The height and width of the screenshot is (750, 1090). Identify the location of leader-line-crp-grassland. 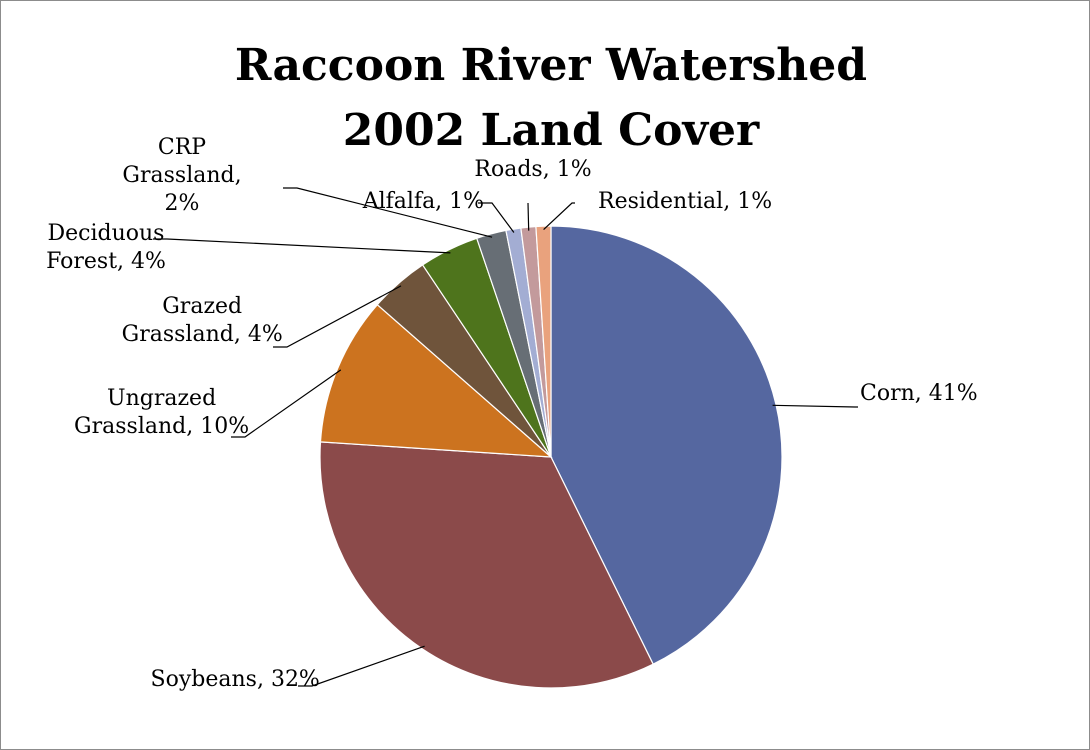
(388, 212).